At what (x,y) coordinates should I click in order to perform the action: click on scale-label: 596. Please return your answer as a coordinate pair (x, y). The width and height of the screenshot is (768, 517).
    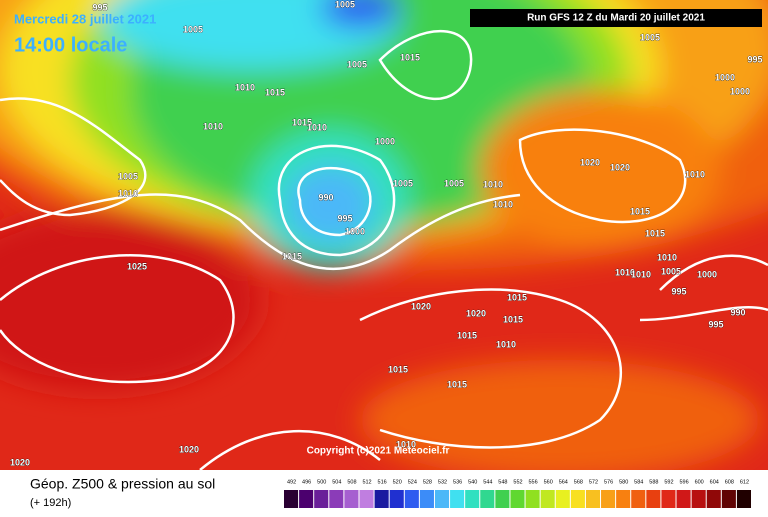
    Looking at the image, I should click on (683, 482).